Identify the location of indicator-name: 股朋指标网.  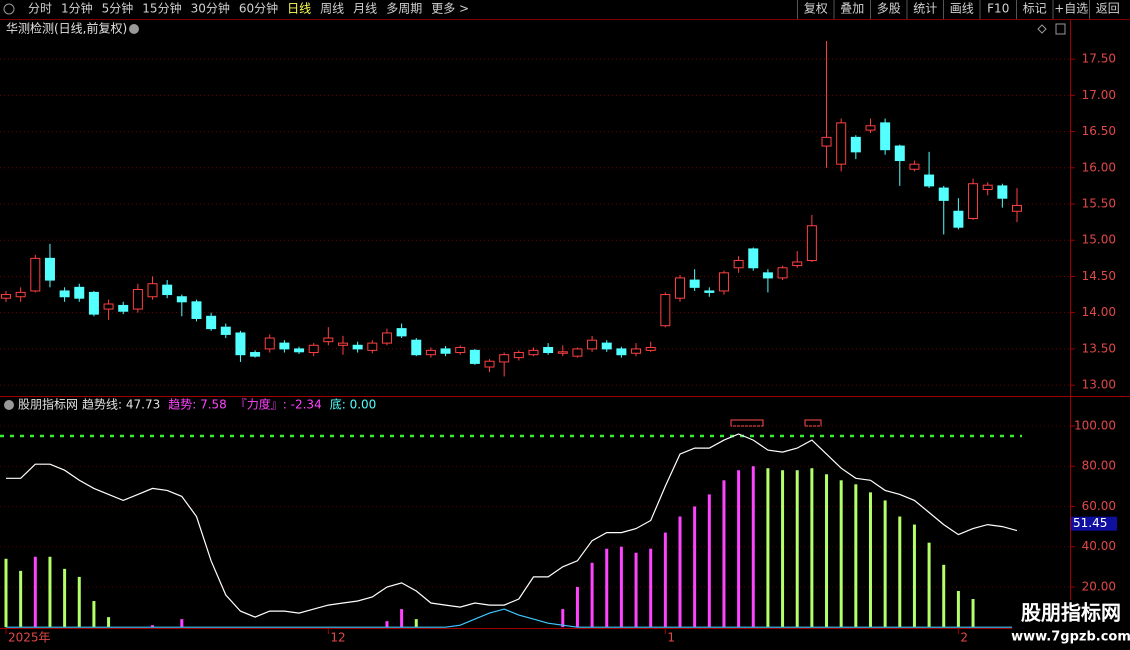
(48, 404).